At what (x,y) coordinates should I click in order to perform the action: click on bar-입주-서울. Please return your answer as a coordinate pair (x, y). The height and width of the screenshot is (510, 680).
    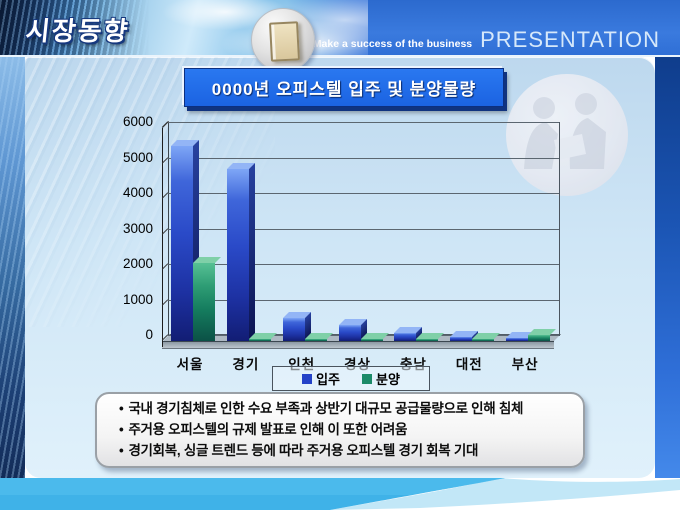
    Looking at the image, I should click on (185, 240).